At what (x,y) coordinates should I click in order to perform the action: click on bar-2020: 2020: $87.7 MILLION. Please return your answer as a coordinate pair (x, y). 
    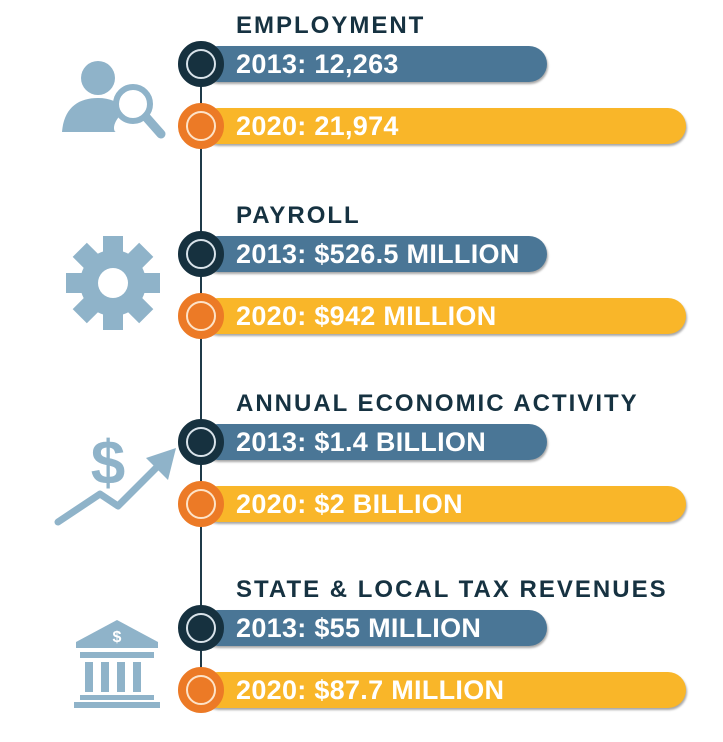
    Looking at the image, I should click on (443, 690).